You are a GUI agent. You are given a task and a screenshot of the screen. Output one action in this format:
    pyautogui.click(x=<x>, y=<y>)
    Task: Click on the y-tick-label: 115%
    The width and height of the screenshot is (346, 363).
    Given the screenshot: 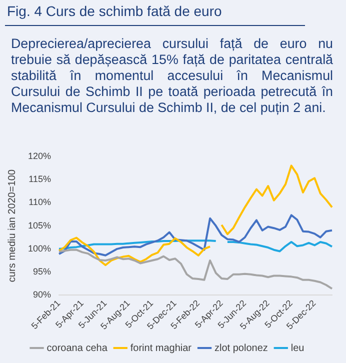 What is the action you would take?
    pyautogui.click(x=40, y=179)
    